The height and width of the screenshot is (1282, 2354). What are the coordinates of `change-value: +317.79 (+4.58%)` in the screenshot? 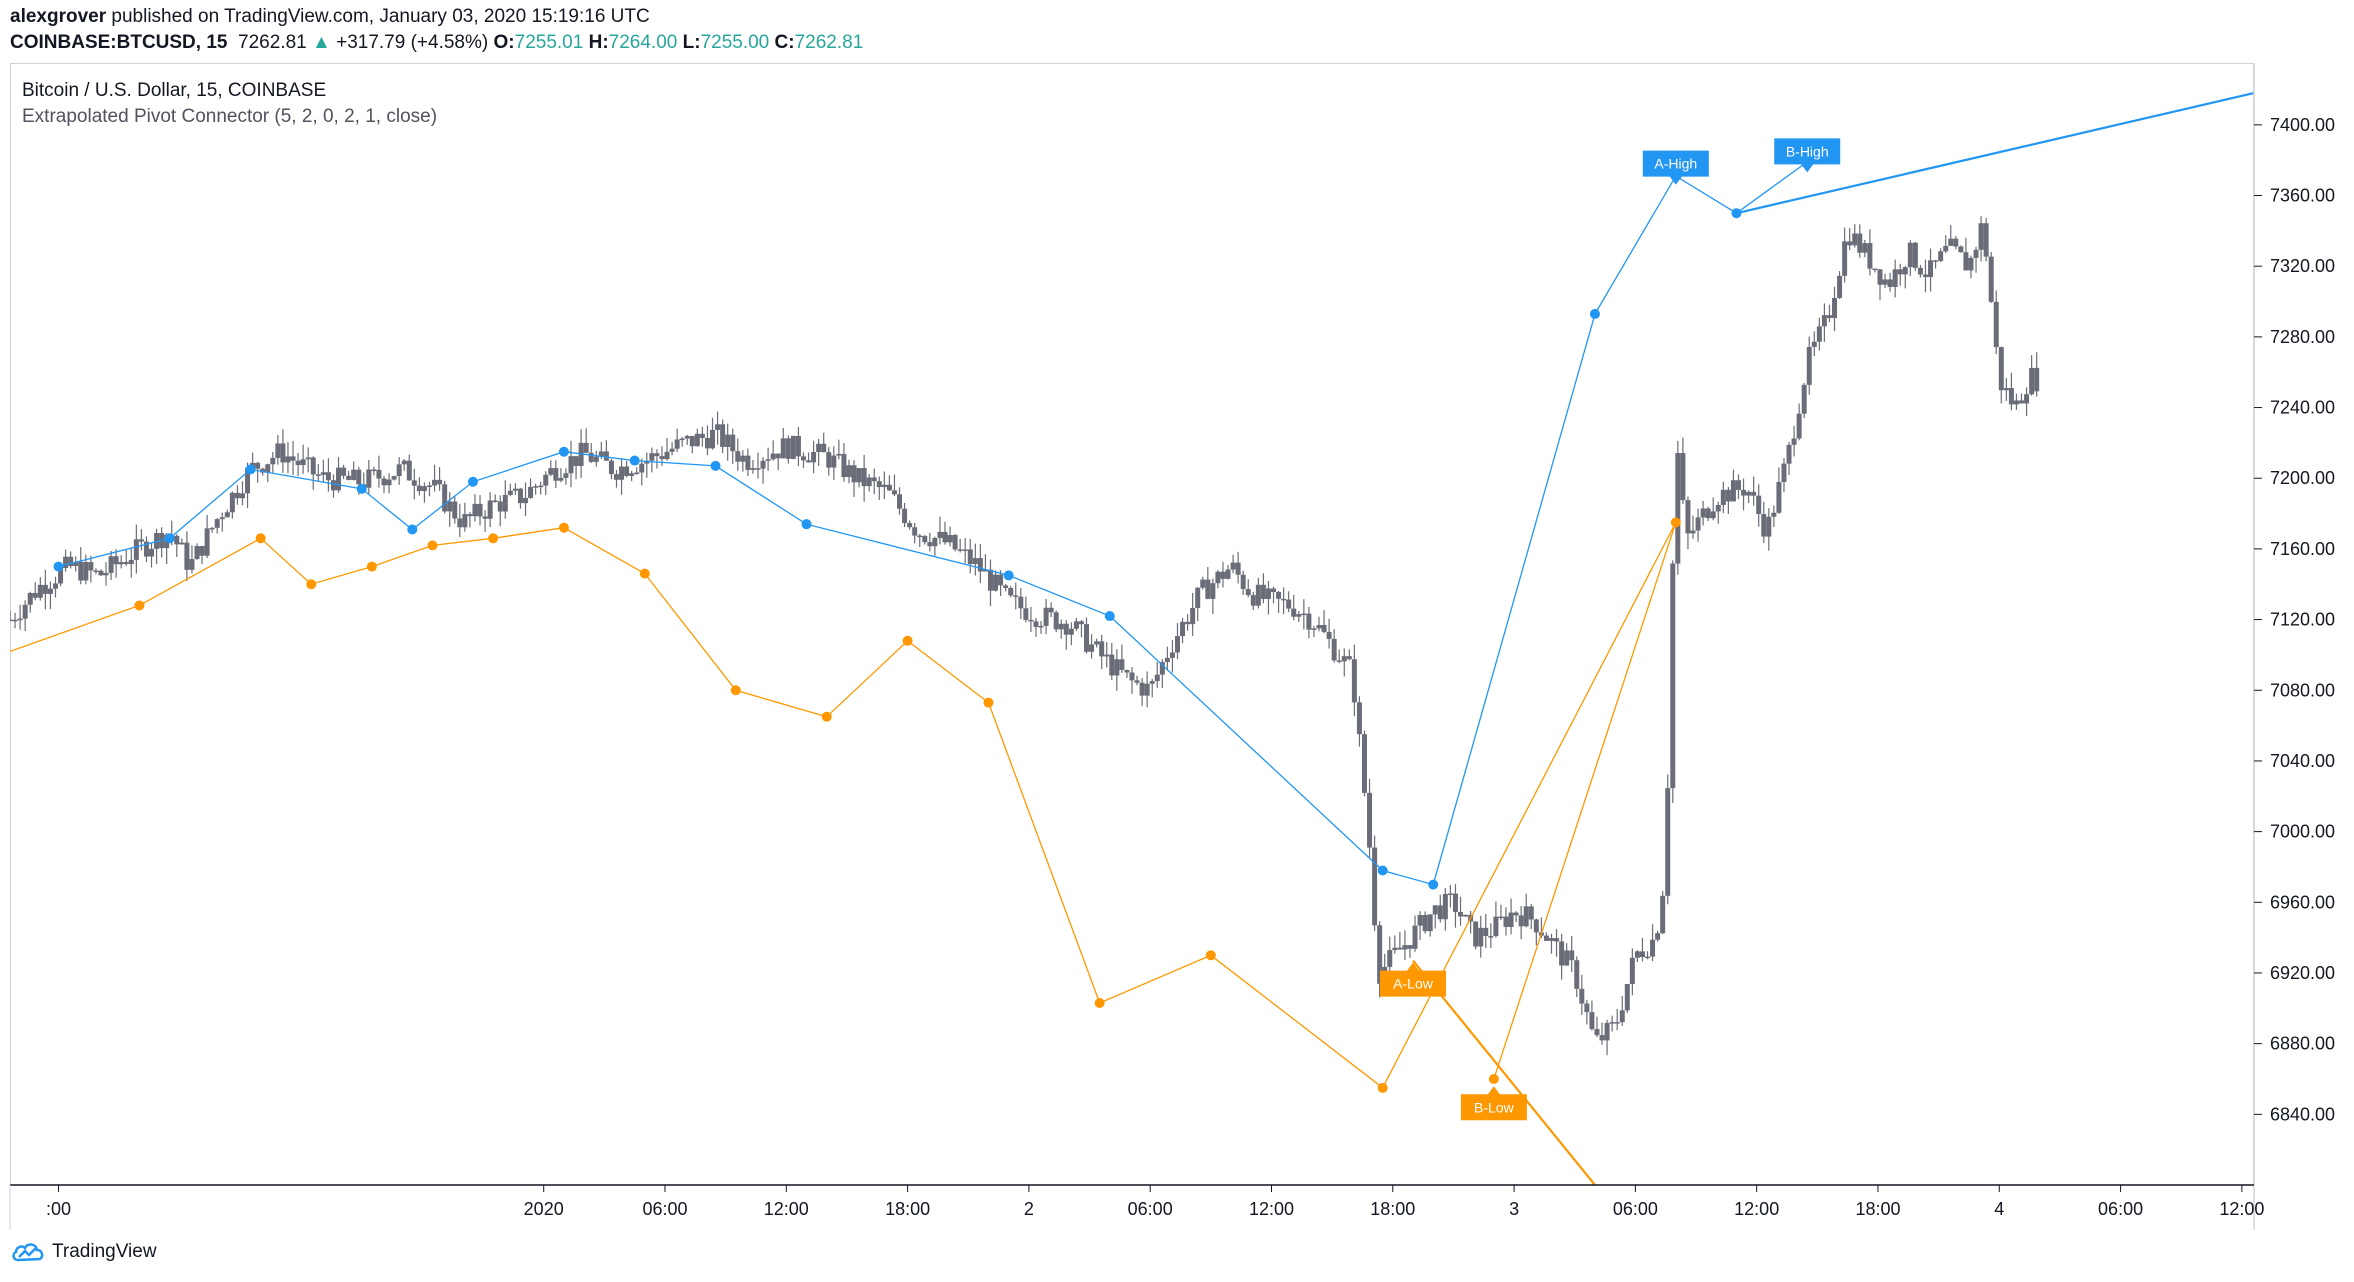 It's located at (412, 42).